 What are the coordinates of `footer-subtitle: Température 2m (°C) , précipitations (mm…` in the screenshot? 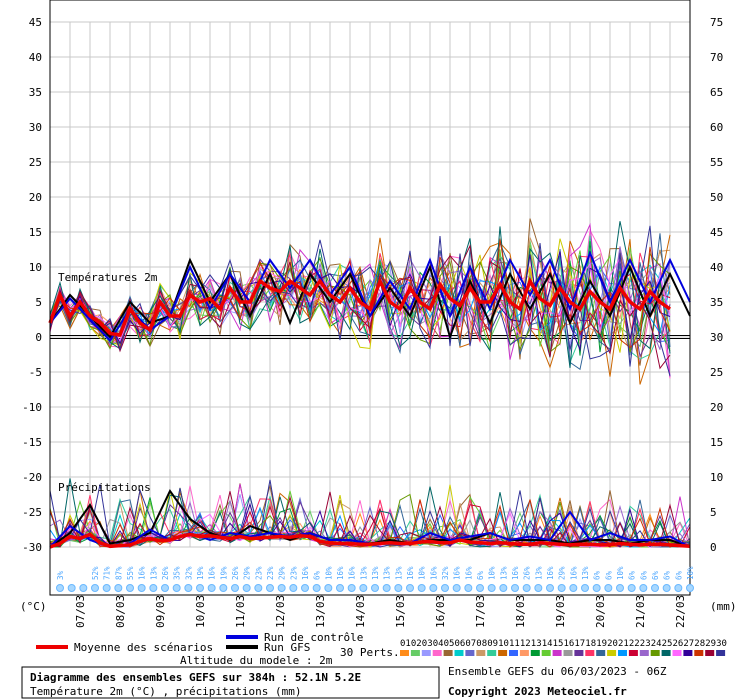 It's located at (166, 691).